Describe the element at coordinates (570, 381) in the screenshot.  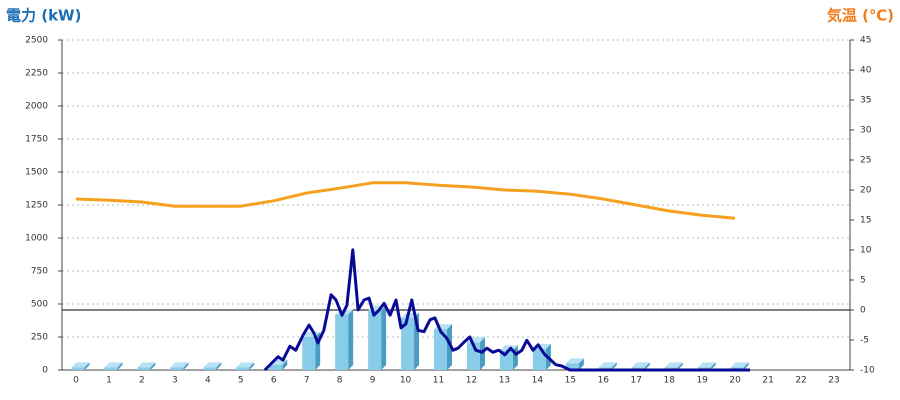
I see `x-tick-label: 15` at that location.